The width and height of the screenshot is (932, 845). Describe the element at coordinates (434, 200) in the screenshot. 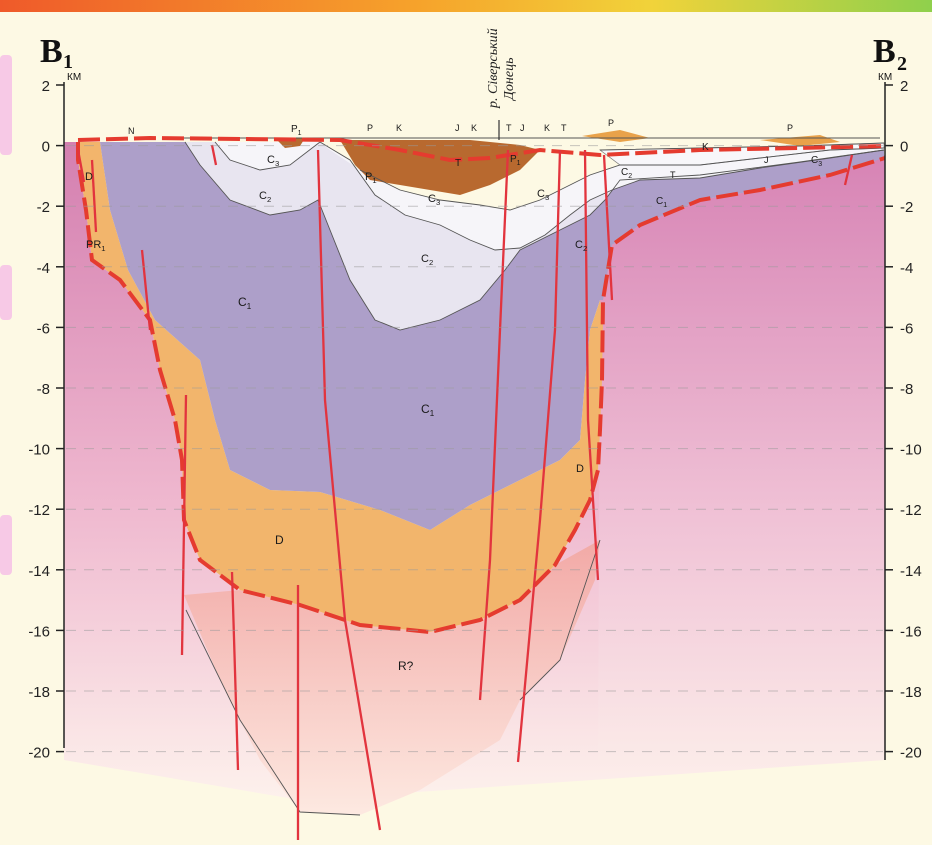

I see `strata-label-c3-mid: C3` at that location.